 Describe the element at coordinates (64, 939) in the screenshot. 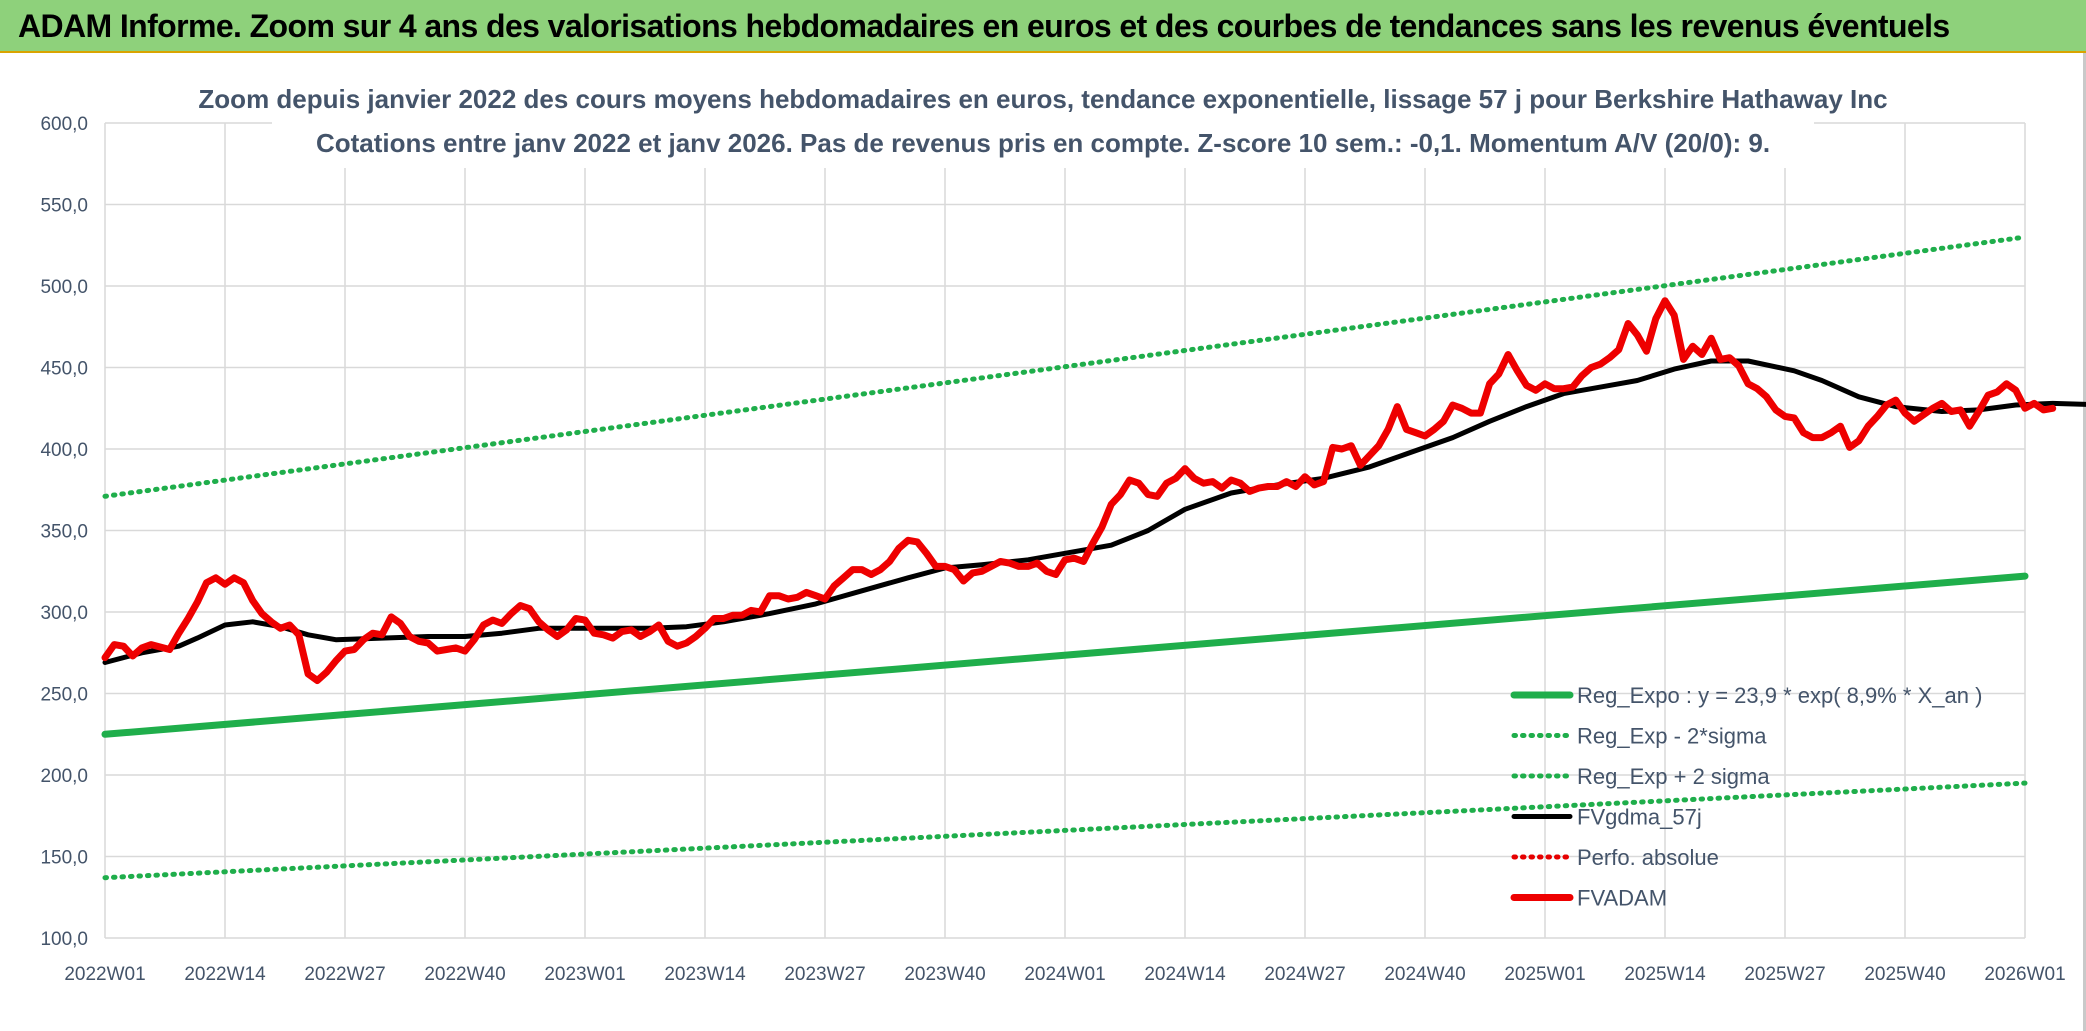

I see `y-tick-label: 100,0` at that location.